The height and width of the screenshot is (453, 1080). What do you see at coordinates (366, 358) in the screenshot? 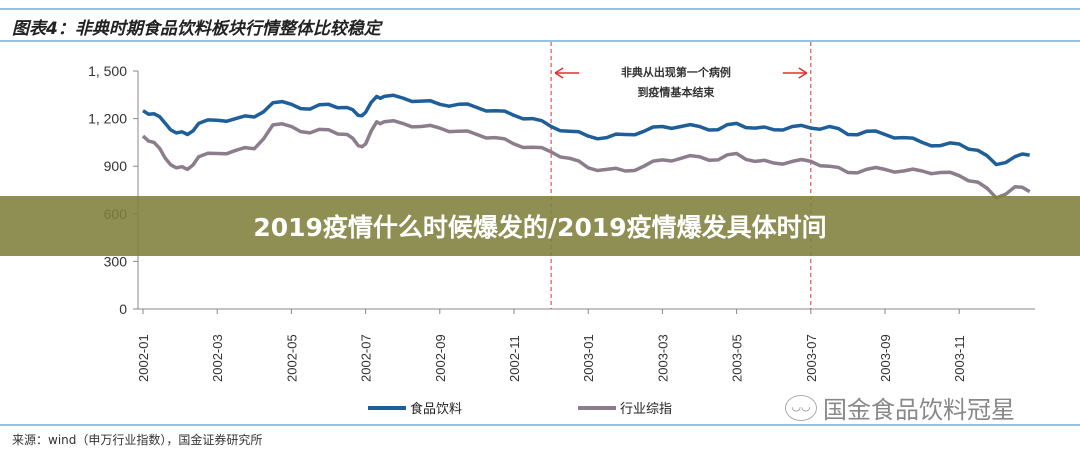
I see `x-tick-label: 2002-07` at bounding box center [366, 358].